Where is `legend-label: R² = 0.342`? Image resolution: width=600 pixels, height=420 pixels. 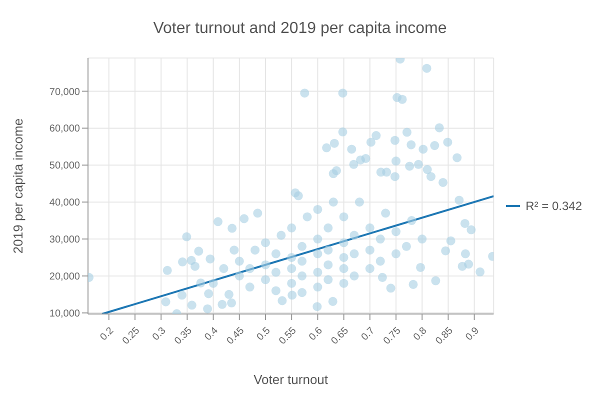
legend-label: R² = 0.342 is located at coordinates (554, 206).